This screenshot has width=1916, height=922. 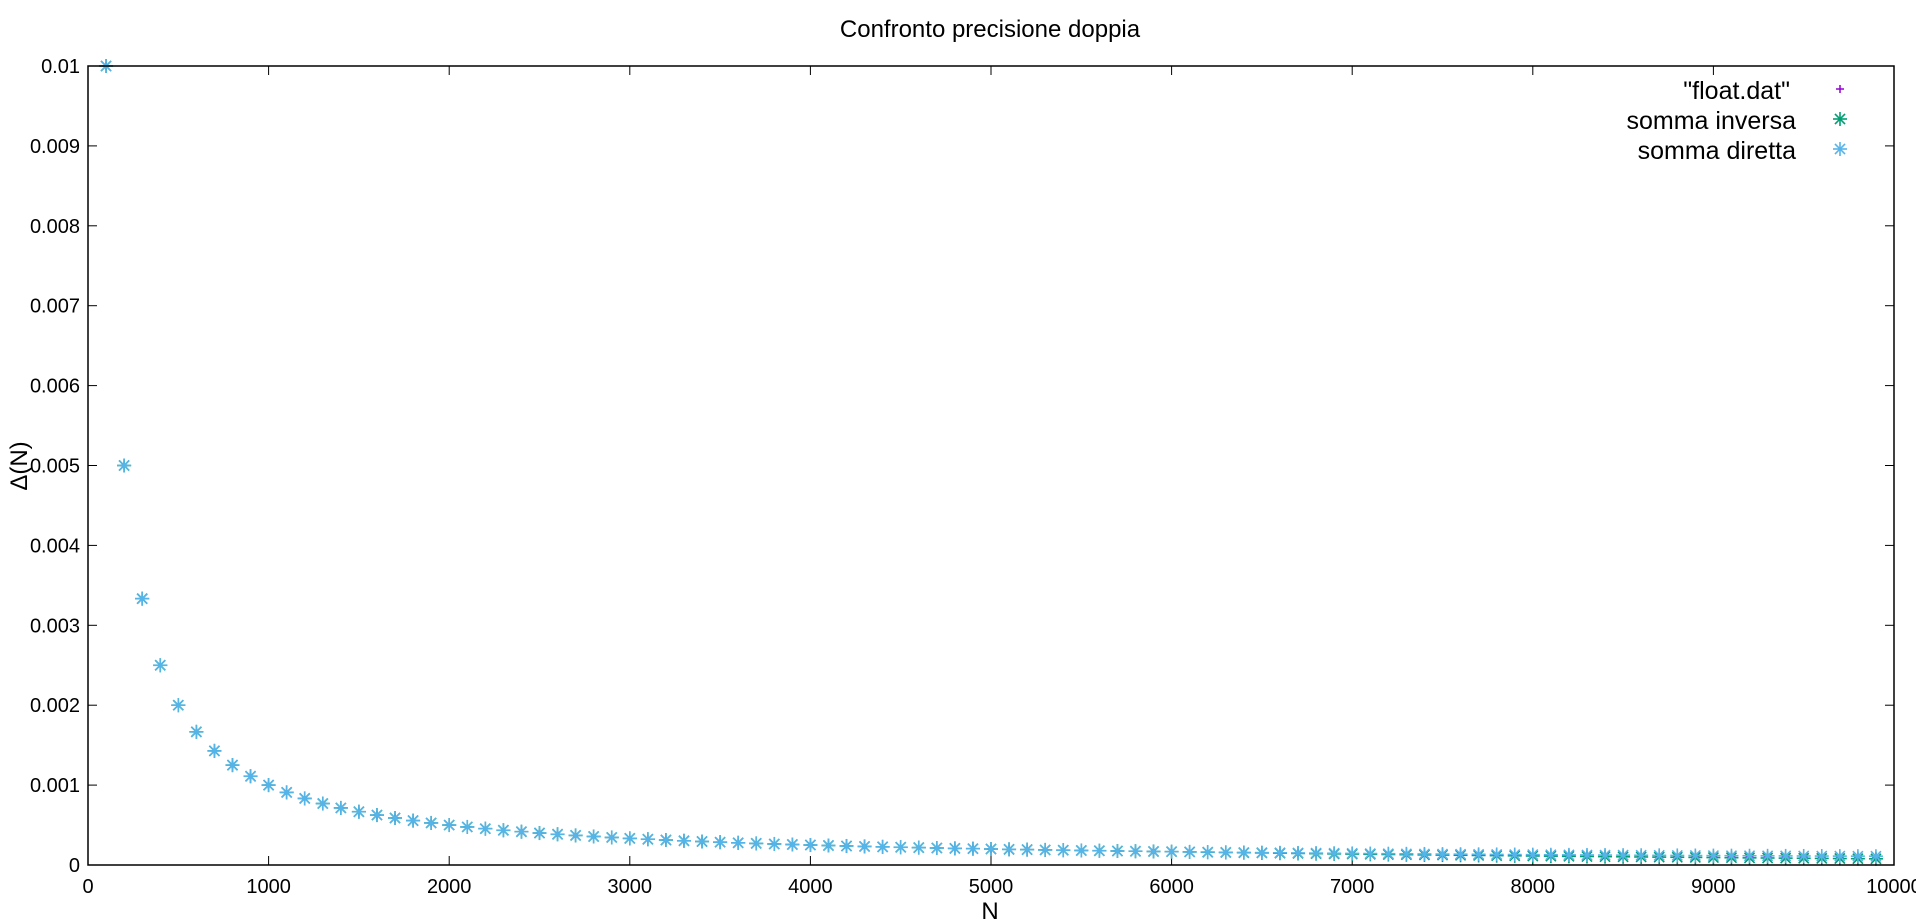 What do you see at coordinates (630, 887) in the screenshot?
I see `x-tick-label: 3000` at bounding box center [630, 887].